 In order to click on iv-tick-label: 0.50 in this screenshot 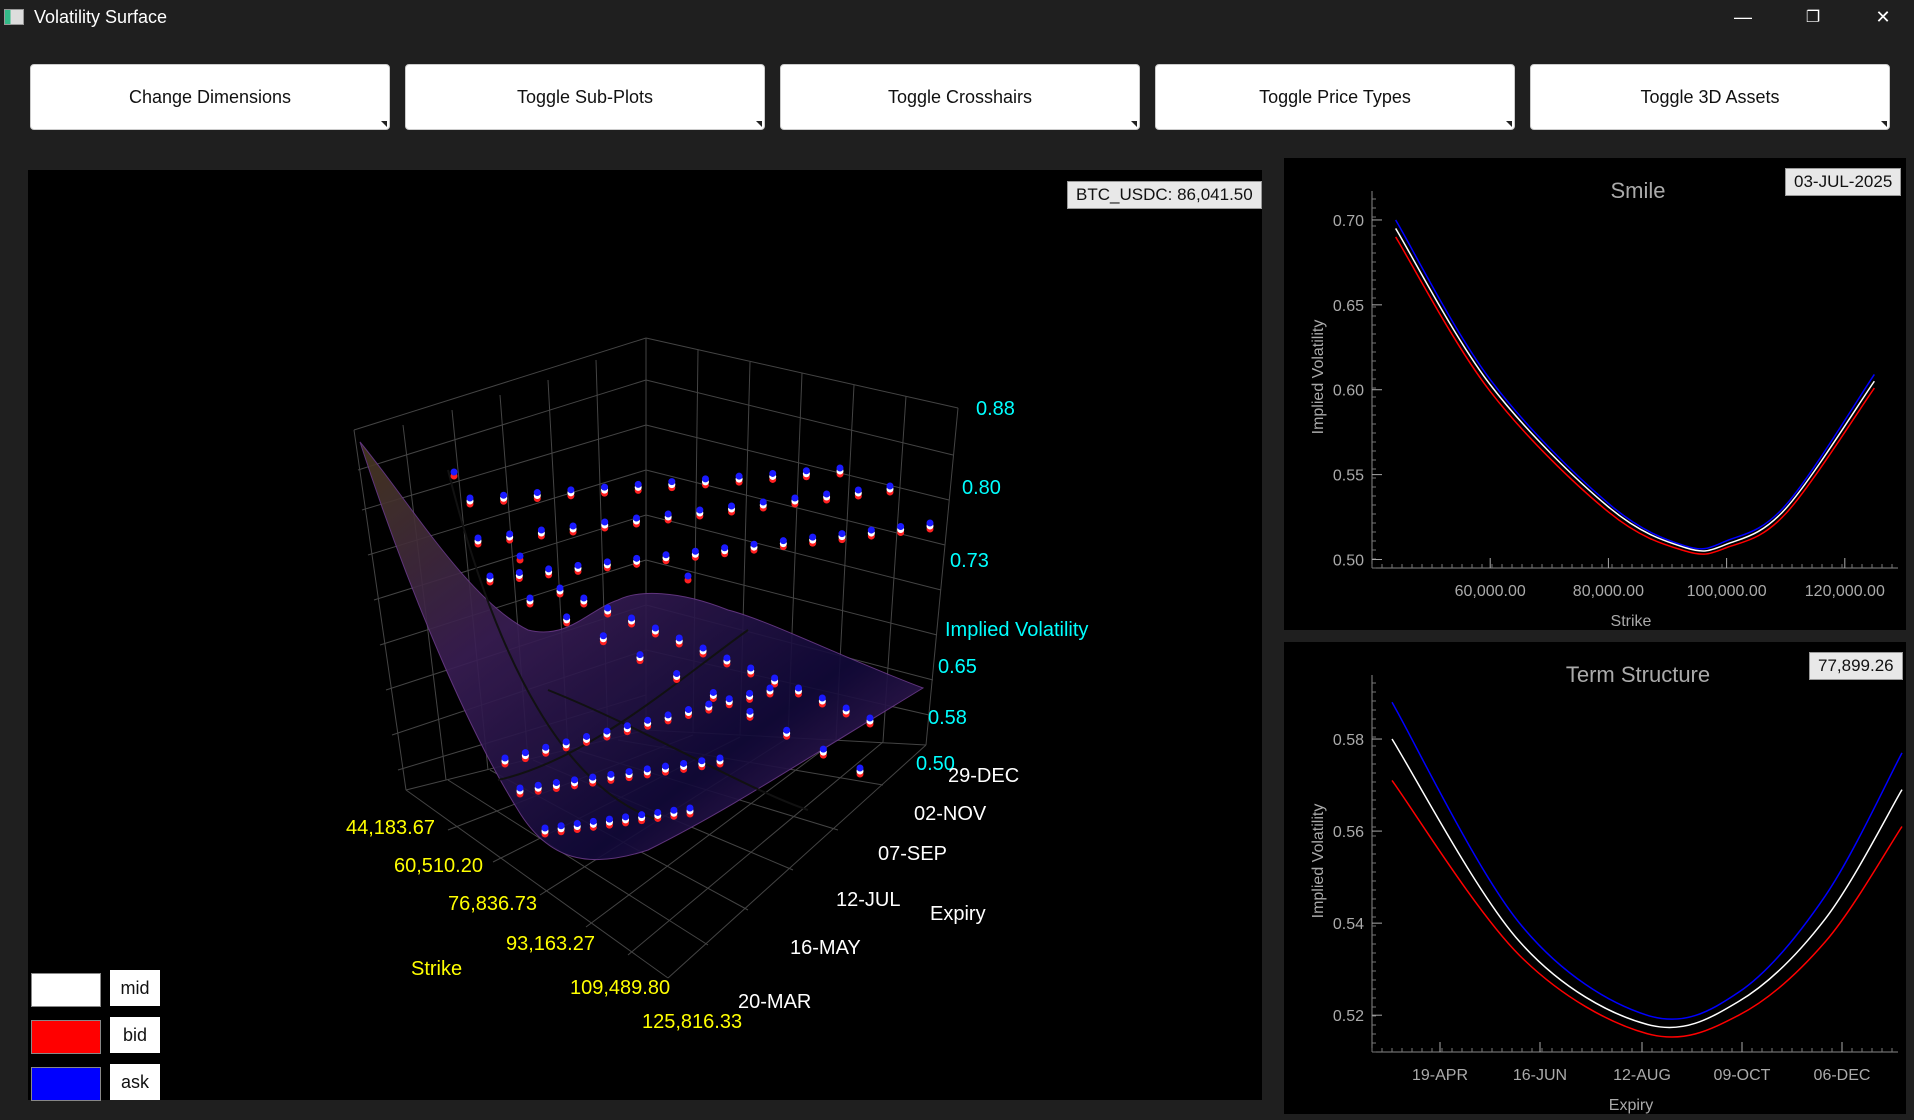, I will do `click(935, 764)`.